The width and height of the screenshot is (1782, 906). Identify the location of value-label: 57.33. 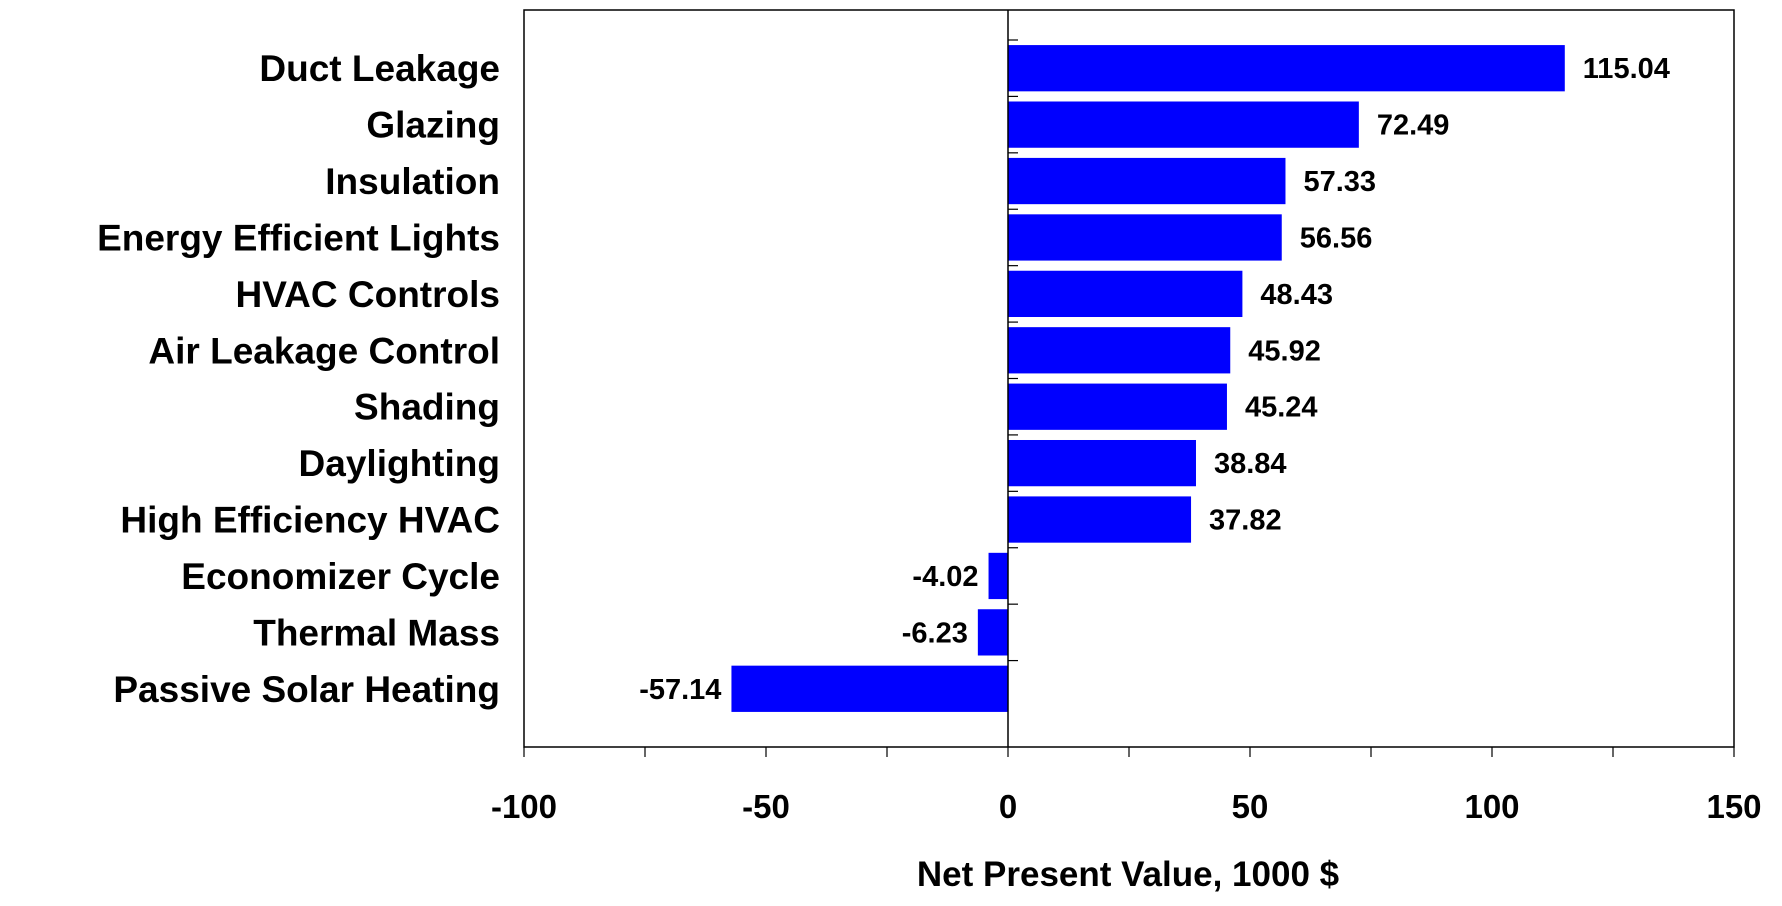
(1339, 182).